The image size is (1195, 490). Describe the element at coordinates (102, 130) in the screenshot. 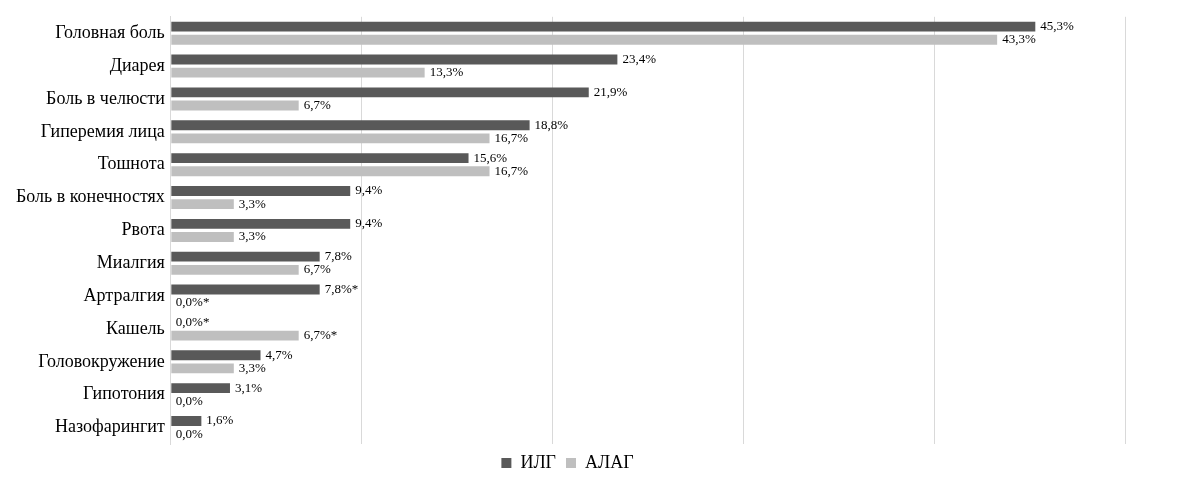

I see `y-tick-label: Гиперемия лица` at that location.